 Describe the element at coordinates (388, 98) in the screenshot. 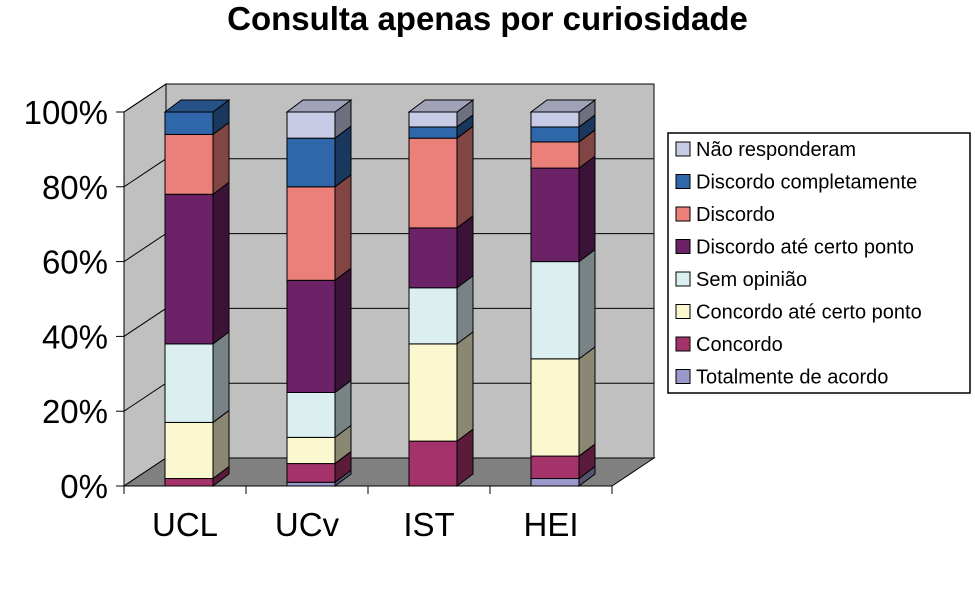

I see `gridline` at that location.